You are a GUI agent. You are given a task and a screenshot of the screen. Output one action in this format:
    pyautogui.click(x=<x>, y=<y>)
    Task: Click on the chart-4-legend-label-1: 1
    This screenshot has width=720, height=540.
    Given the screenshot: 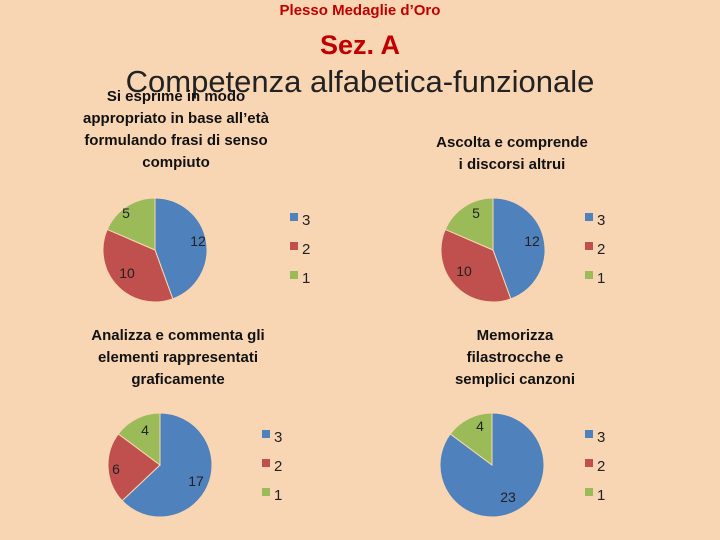 What is the action you would take?
    pyautogui.click(x=601, y=495)
    